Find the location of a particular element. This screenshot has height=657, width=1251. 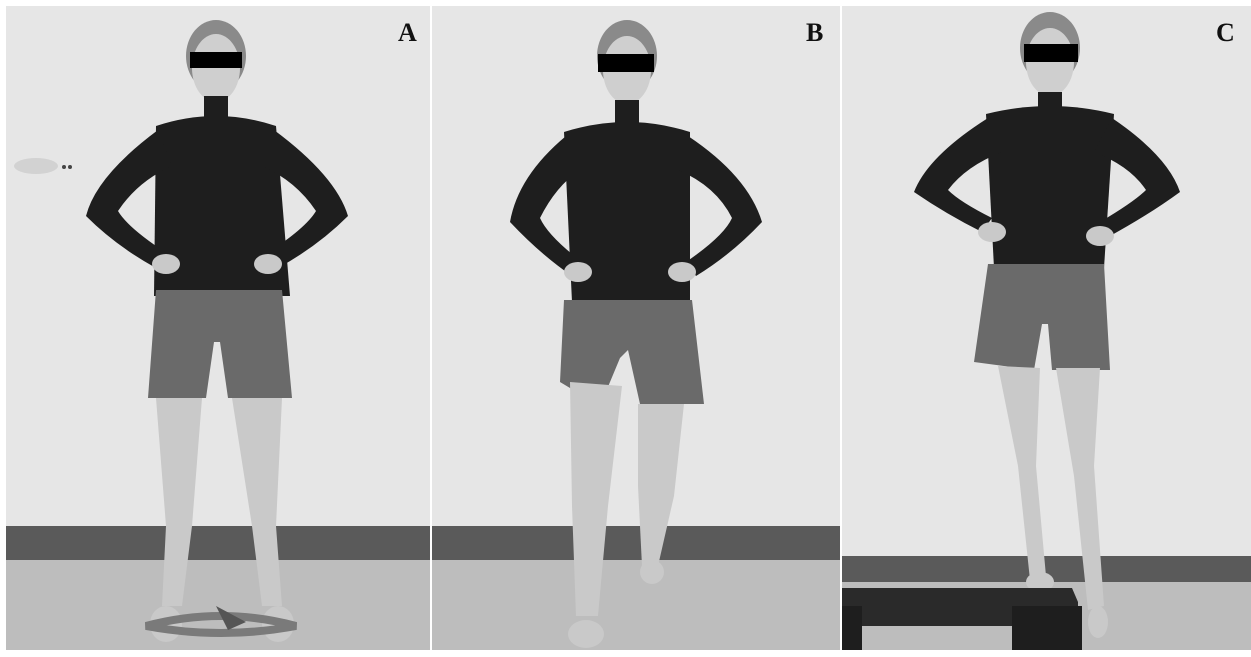

panel-label-a: A is located at coordinates (407, 32).